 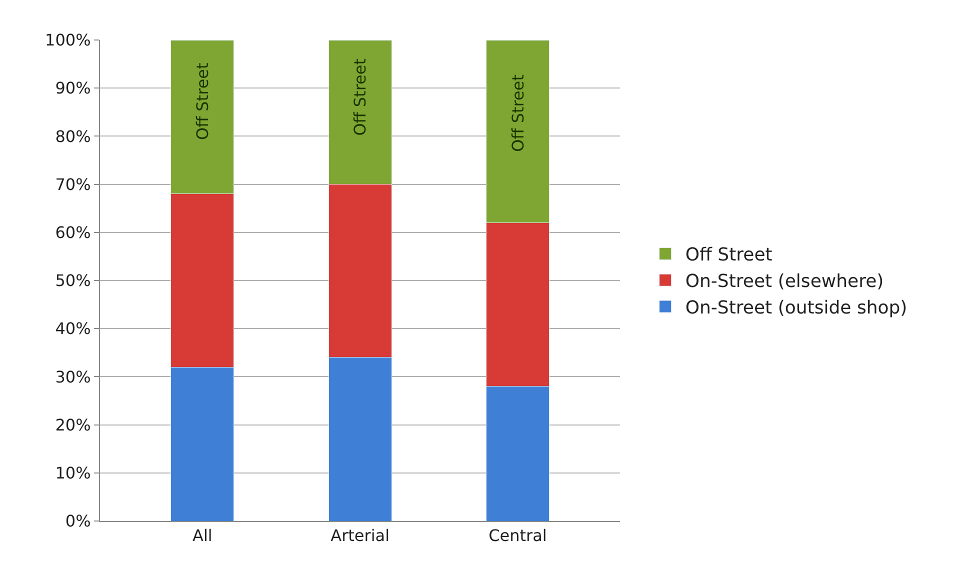 What do you see at coordinates (728, 255) in the screenshot?
I see `legend-label: Off Street` at bounding box center [728, 255].